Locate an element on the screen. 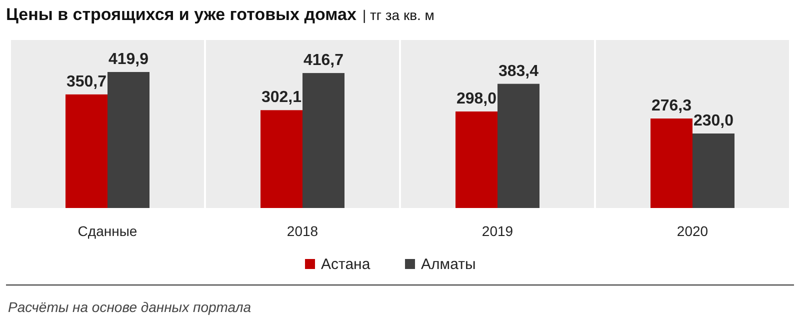 The height and width of the screenshot is (330, 800). x-tick-label: Сданные is located at coordinates (108, 231).